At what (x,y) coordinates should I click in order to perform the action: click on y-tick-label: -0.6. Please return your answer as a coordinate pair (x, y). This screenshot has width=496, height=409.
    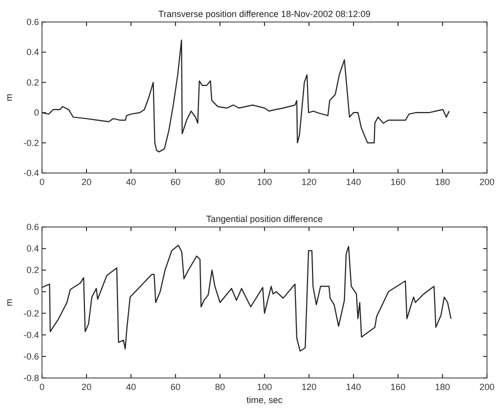
    Looking at the image, I should click on (31, 356).